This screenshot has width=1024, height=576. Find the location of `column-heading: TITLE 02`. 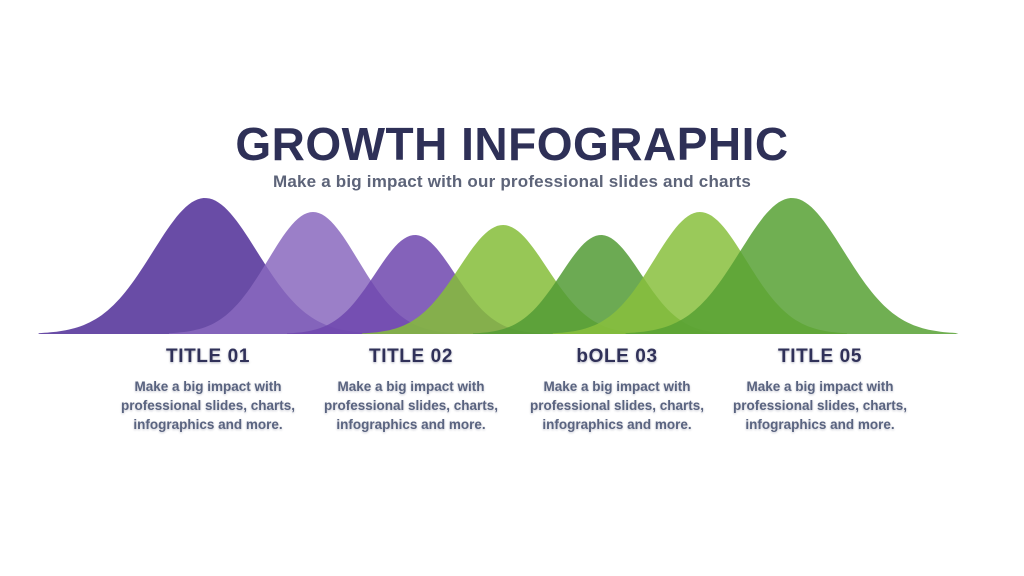

column-heading: TITLE 02 is located at coordinates (411, 356).